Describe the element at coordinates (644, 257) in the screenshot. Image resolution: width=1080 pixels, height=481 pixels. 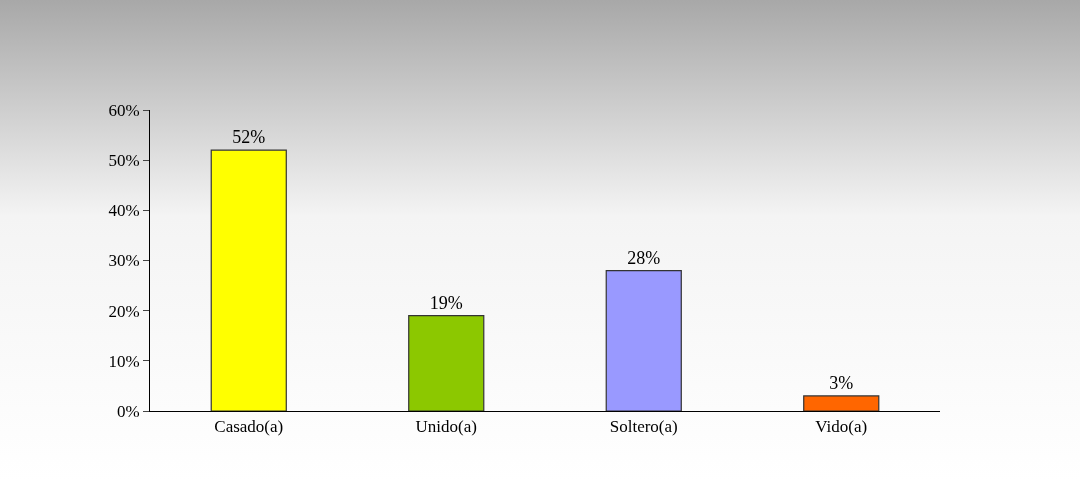
I see `data-label: 28%` at that location.